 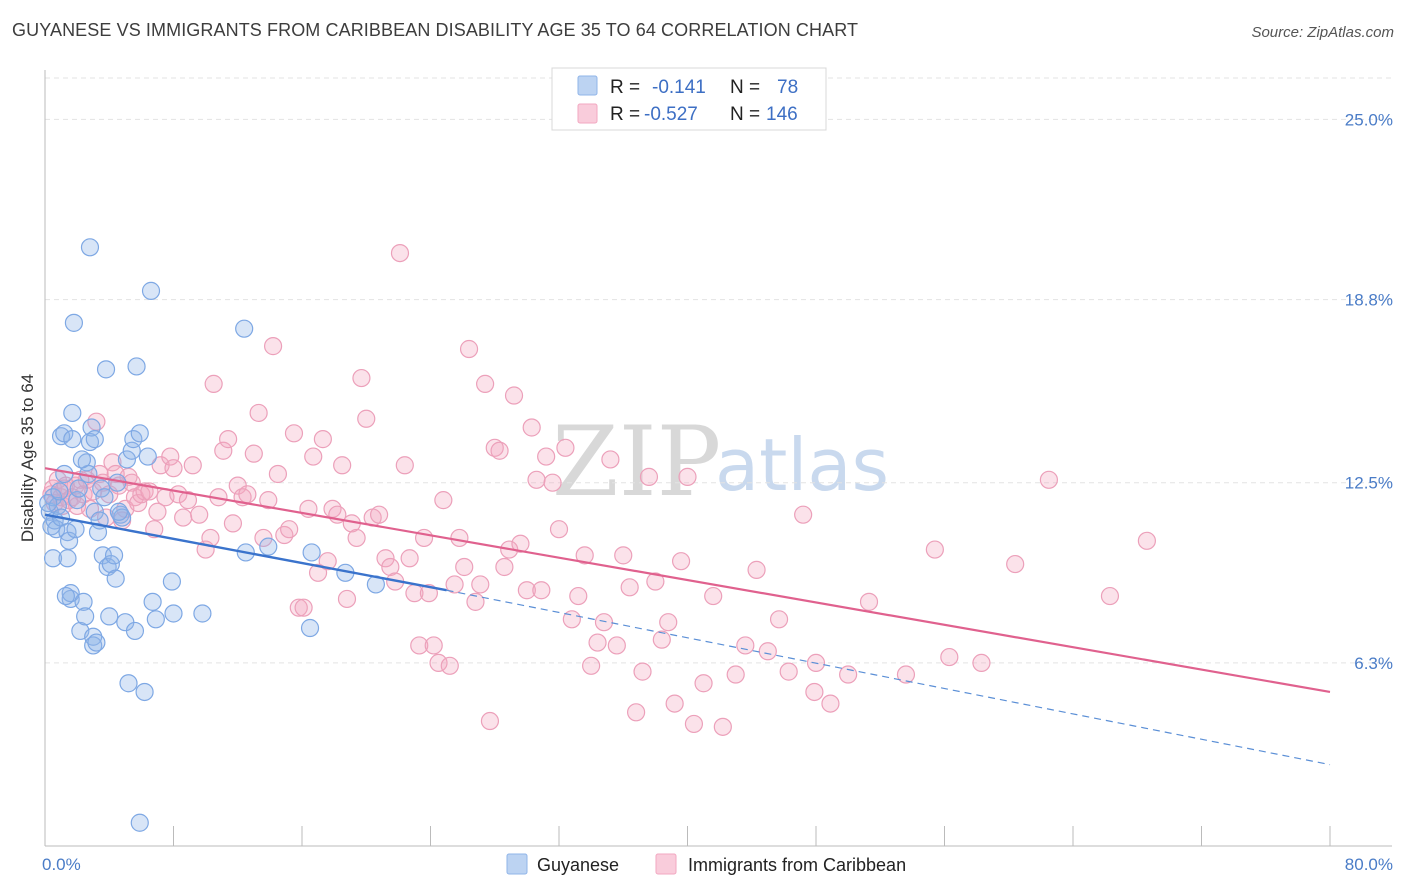 What do you see at coordinates (888, 677) in the screenshot?
I see `trend-line-guyanese-extrapolated` at bounding box center [888, 677].